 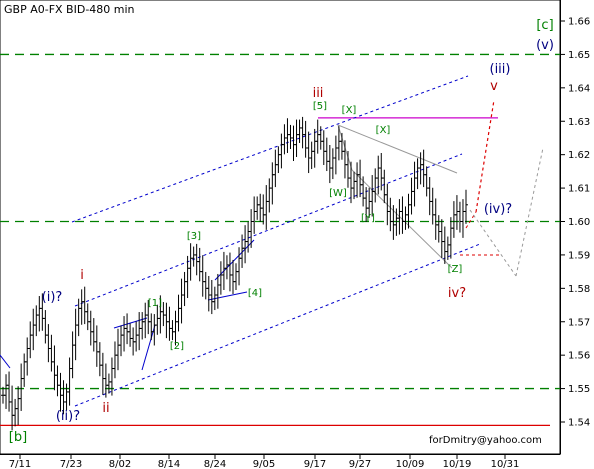 I want to click on x-tick-label: 10/09, so click(x=410, y=464).